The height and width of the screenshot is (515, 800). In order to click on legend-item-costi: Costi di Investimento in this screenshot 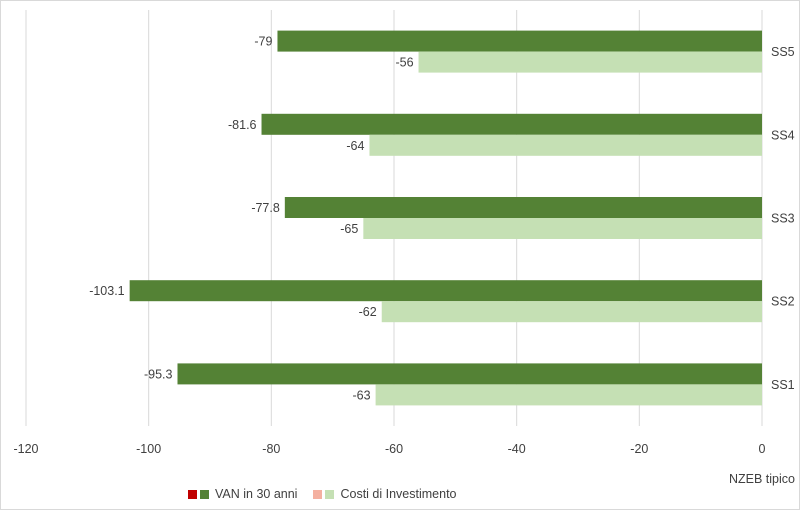, I will do `click(385, 494)`.